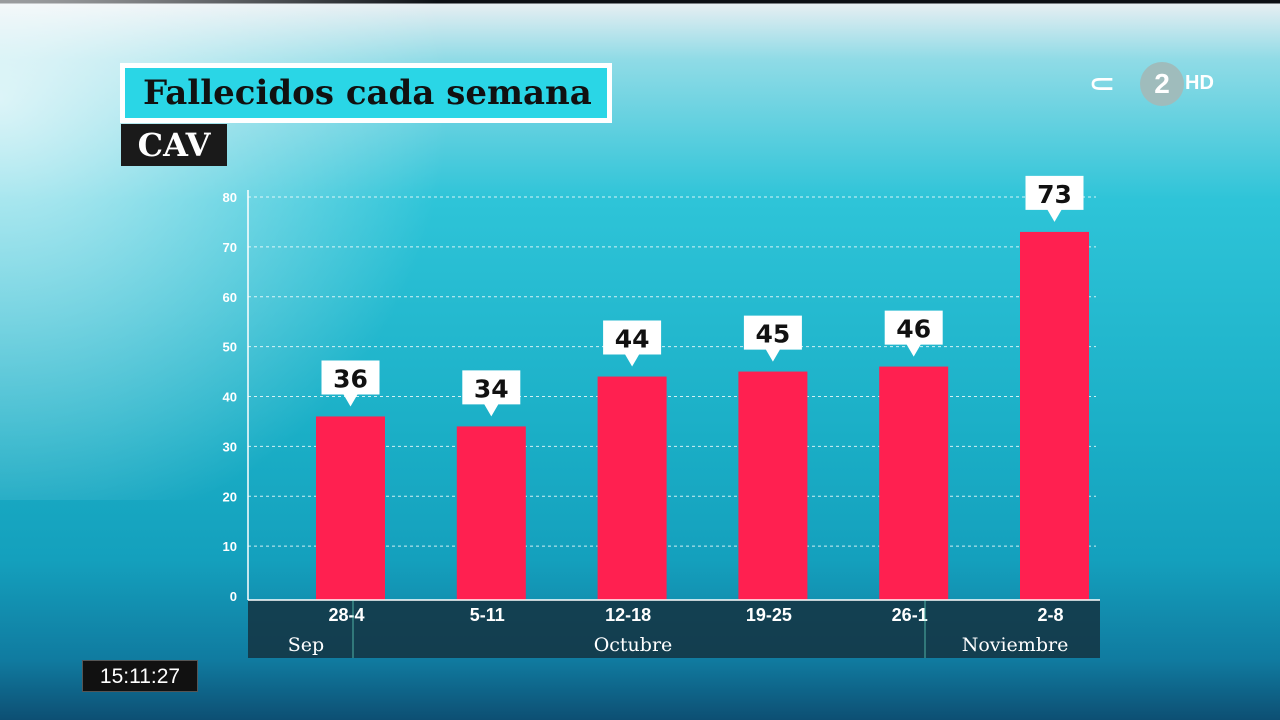 The height and width of the screenshot is (720, 1280). Describe the element at coordinates (1015, 645) in the screenshot. I see `month-label: Noviembre` at that location.